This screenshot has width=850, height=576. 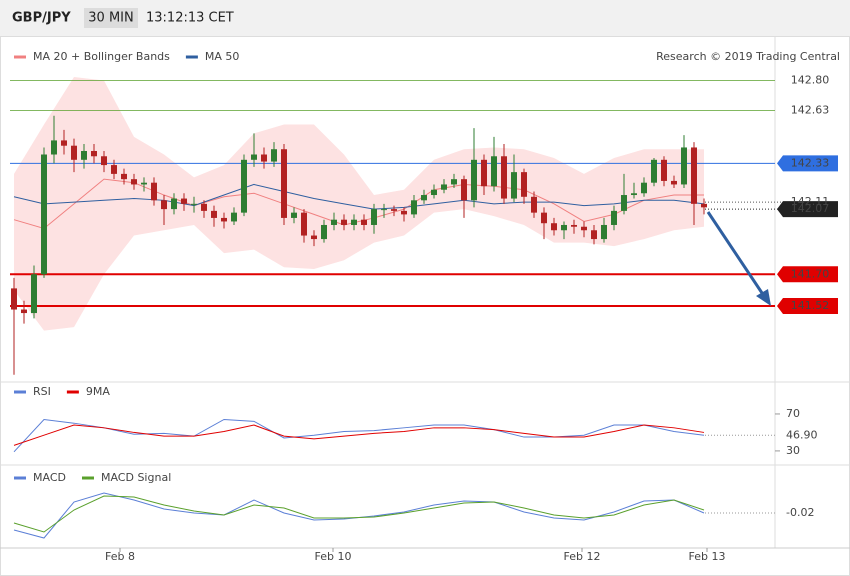 I want to click on legend-label: 9MA, so click(x=98, y=391).